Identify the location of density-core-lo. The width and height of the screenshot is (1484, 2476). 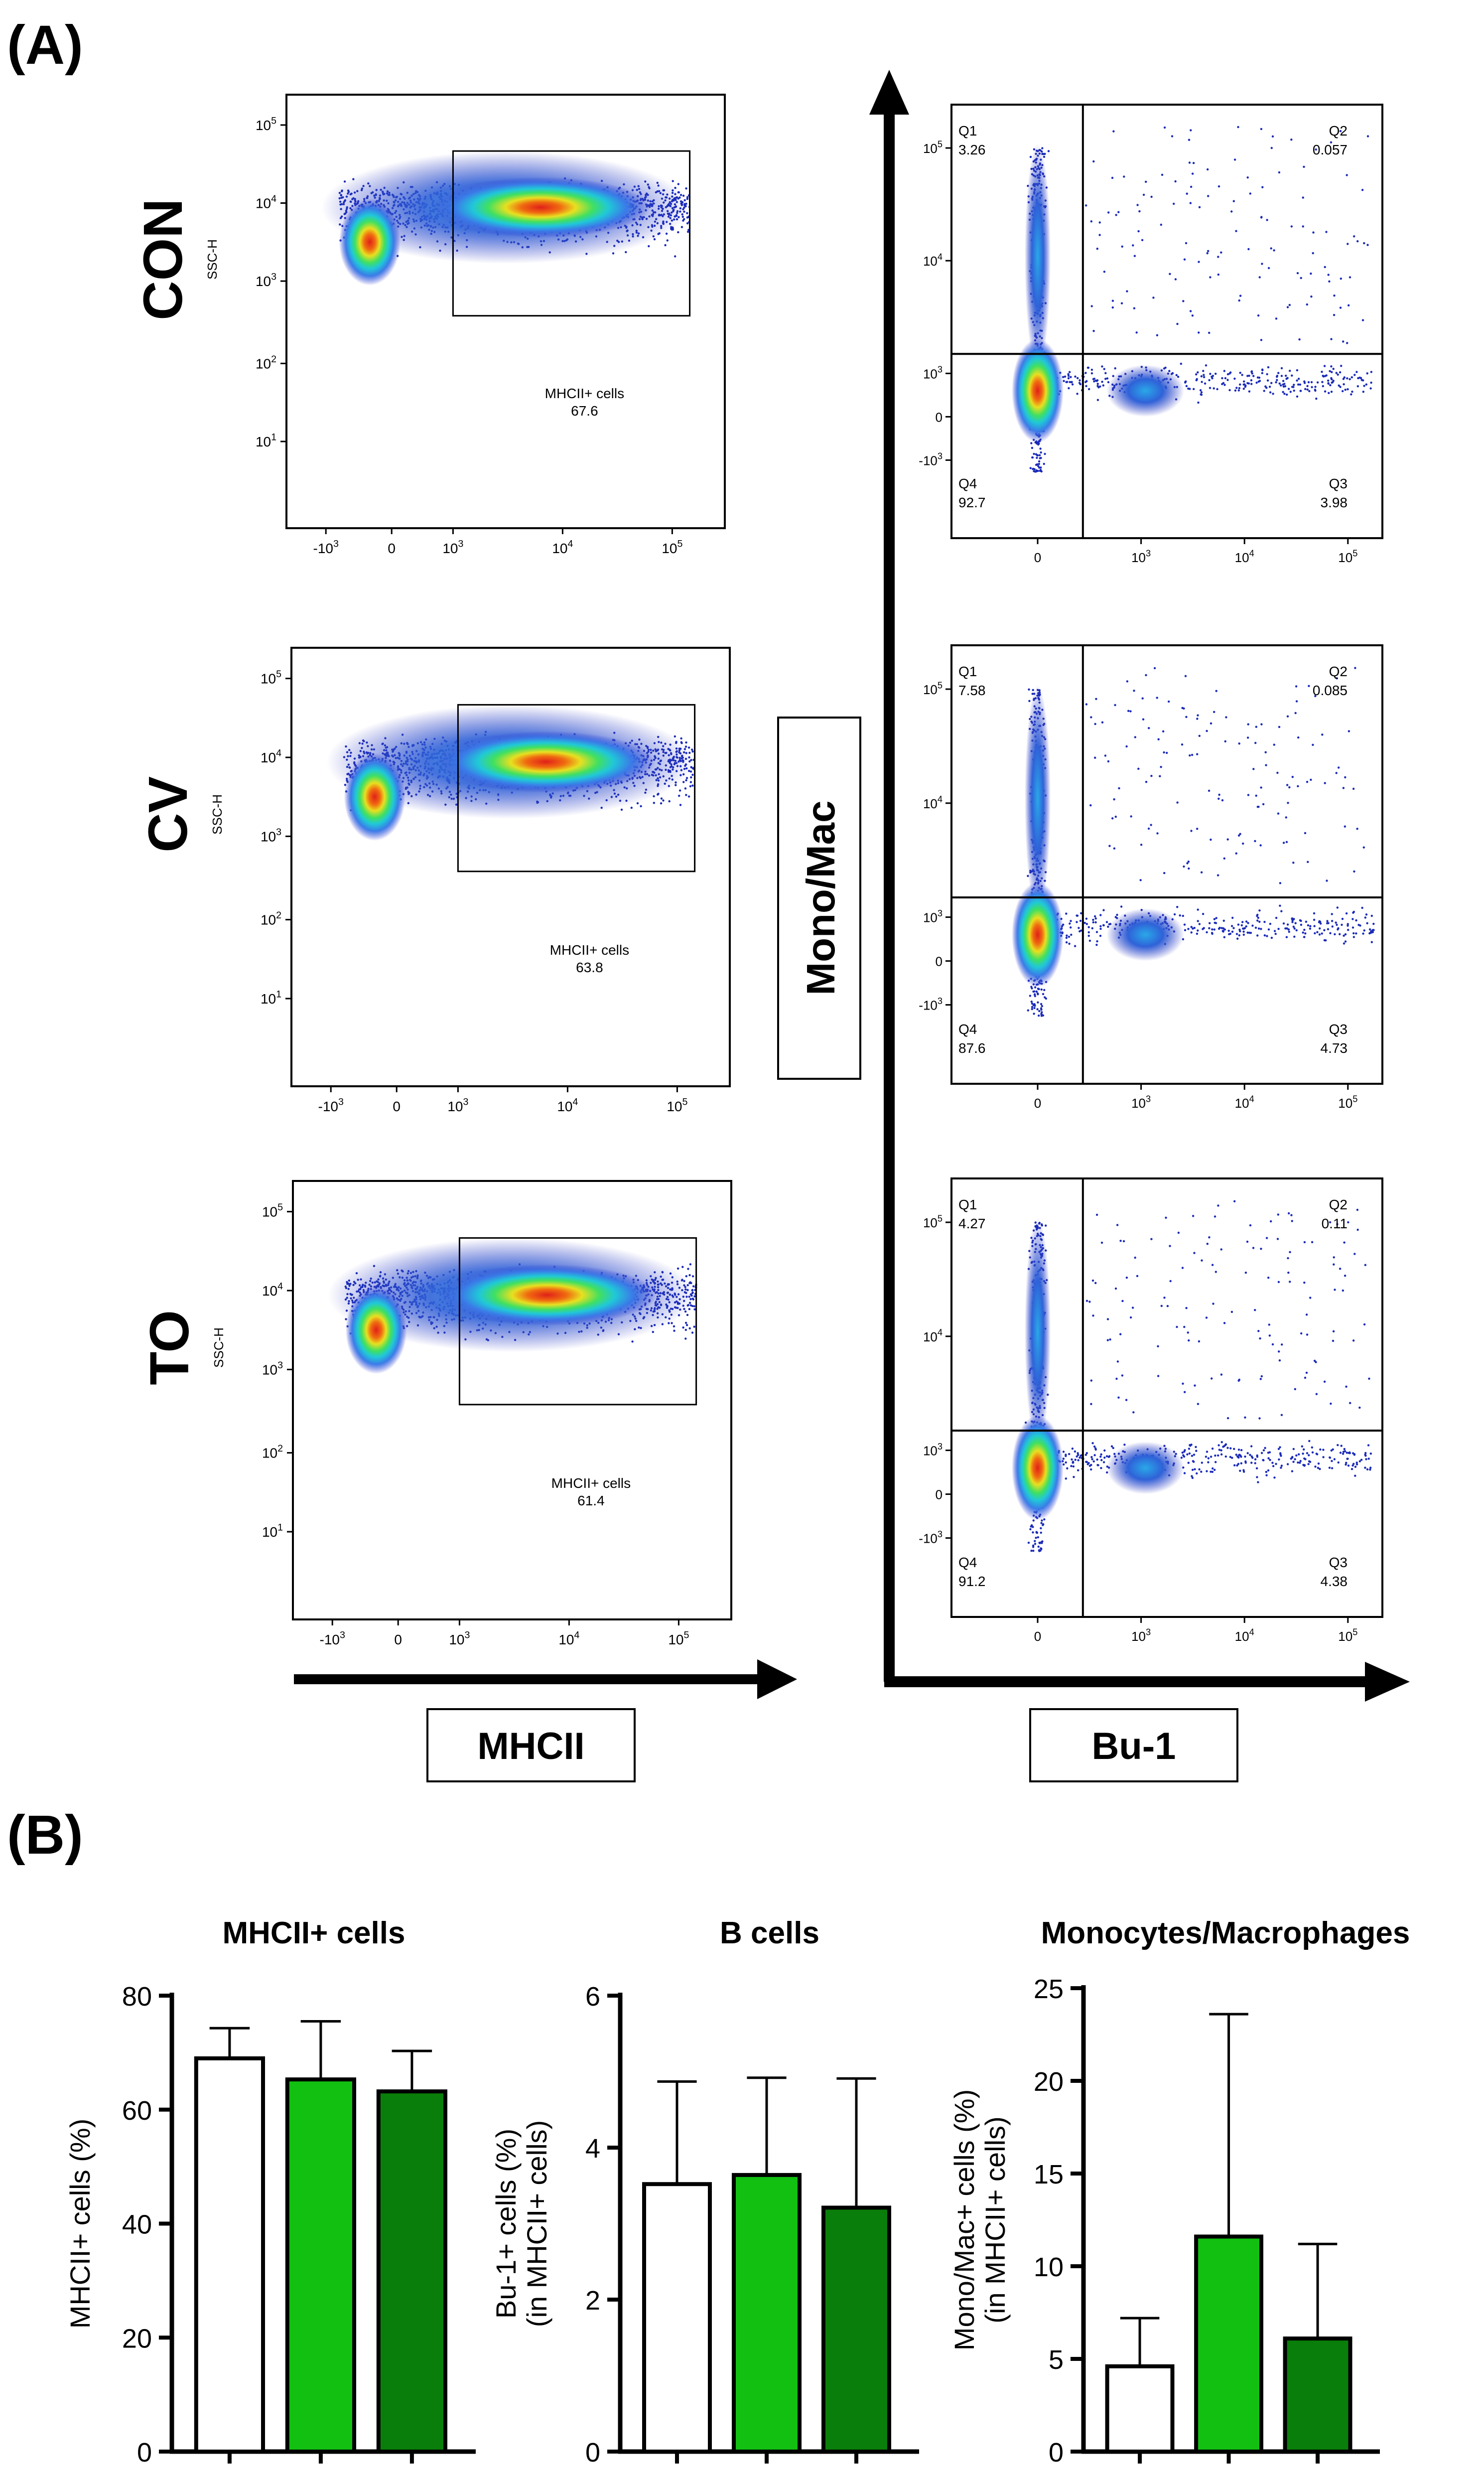
(374, 797).